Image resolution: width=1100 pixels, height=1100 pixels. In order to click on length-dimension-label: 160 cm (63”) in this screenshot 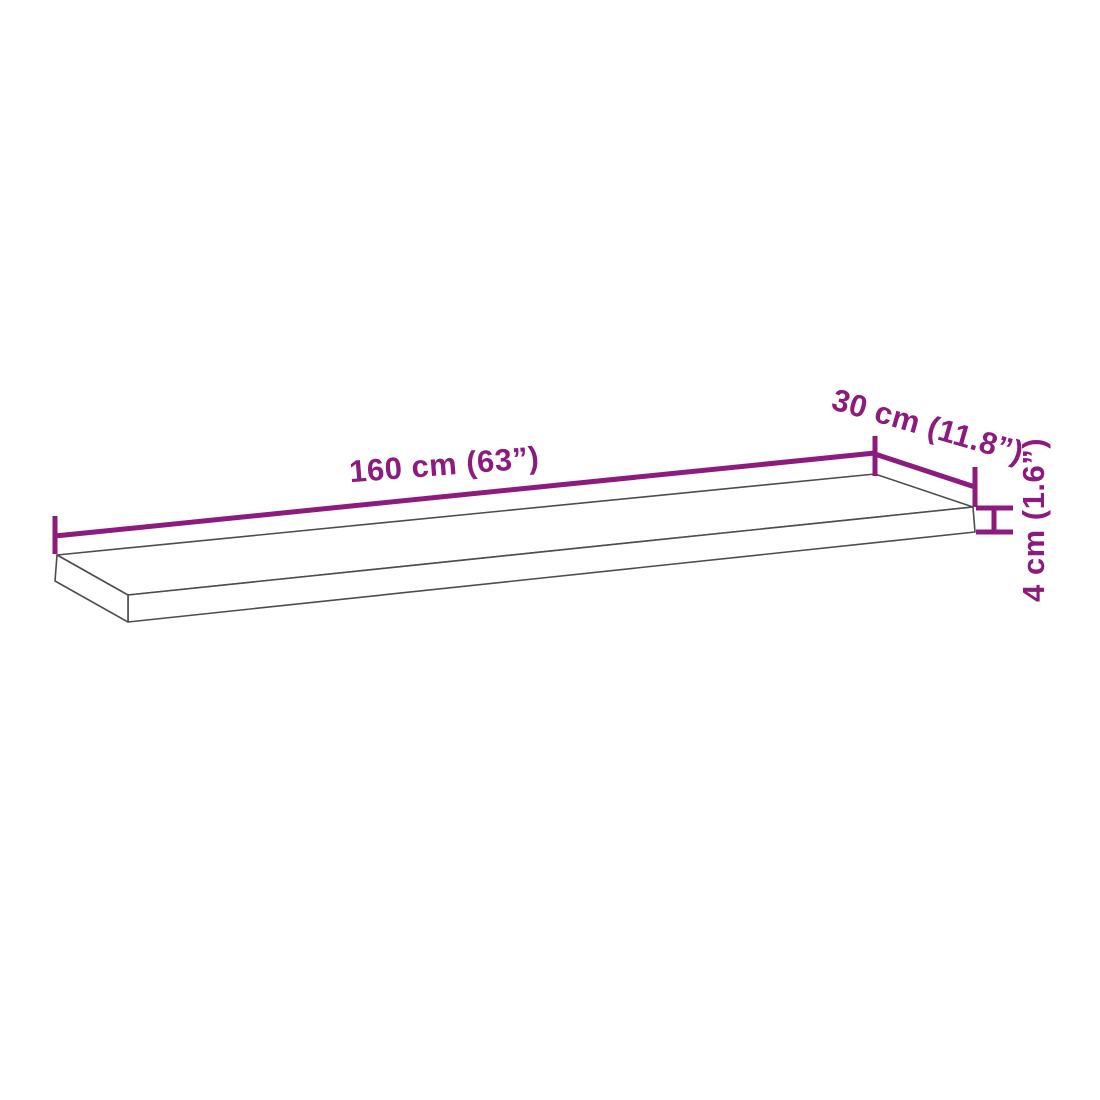, I will do `click(444, 465)`.